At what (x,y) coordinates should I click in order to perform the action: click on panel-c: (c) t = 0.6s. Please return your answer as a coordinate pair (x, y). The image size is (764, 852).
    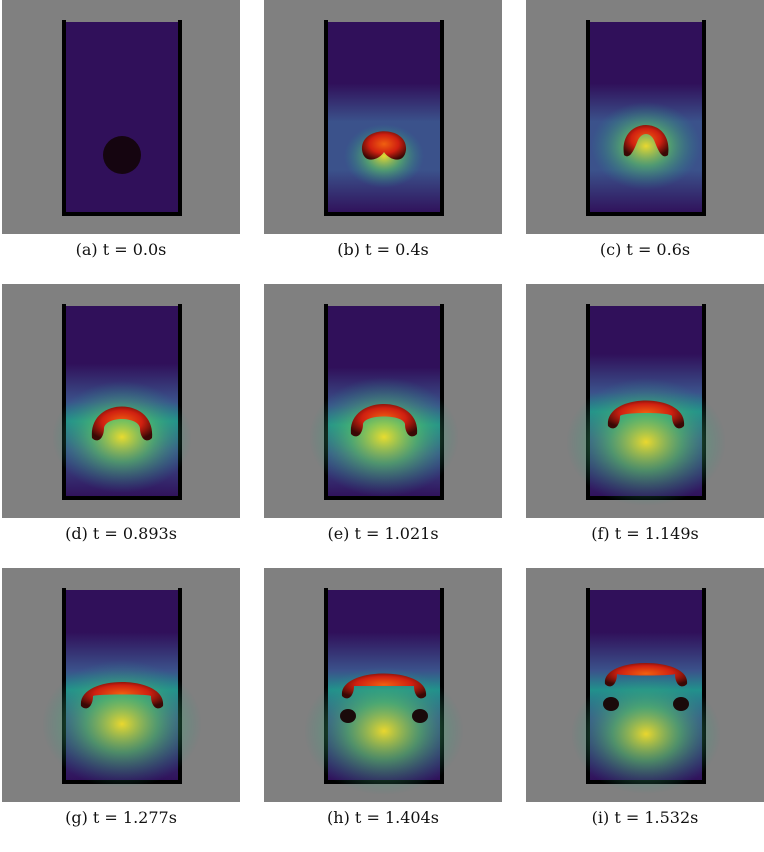
    Looking at the image, I should click on (645, 142).